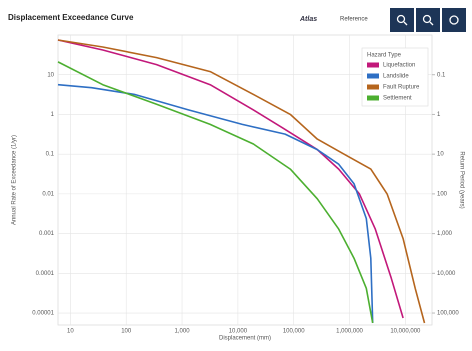  I want to click on y-axis-label: Annual Rate of Exceedance (1/yr), so click(15, 180).